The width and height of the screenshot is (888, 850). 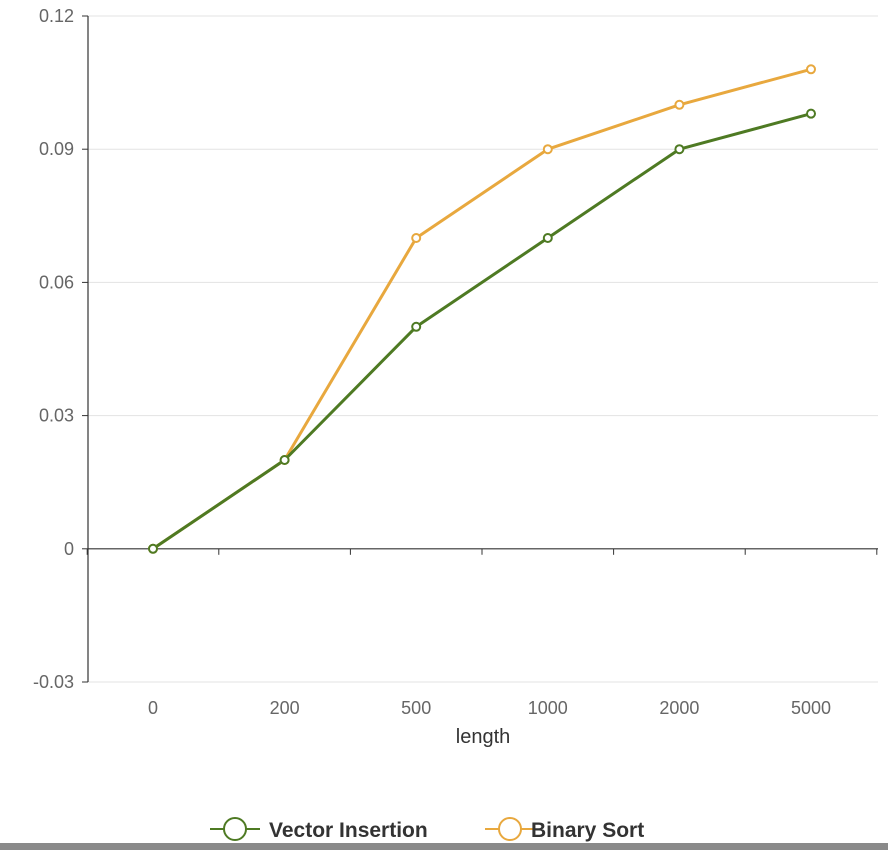 I want to click on legend-item: Vector Insertion, so click(x=319, y=829).